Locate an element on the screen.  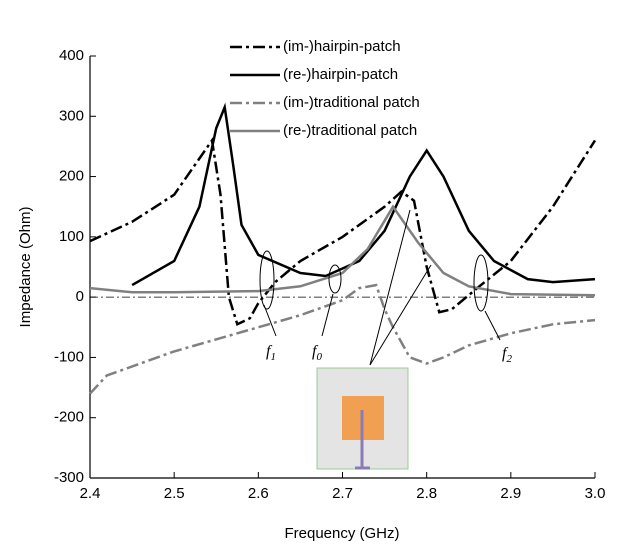
y-tick-label: -200 is located at coordinates (69, 417).